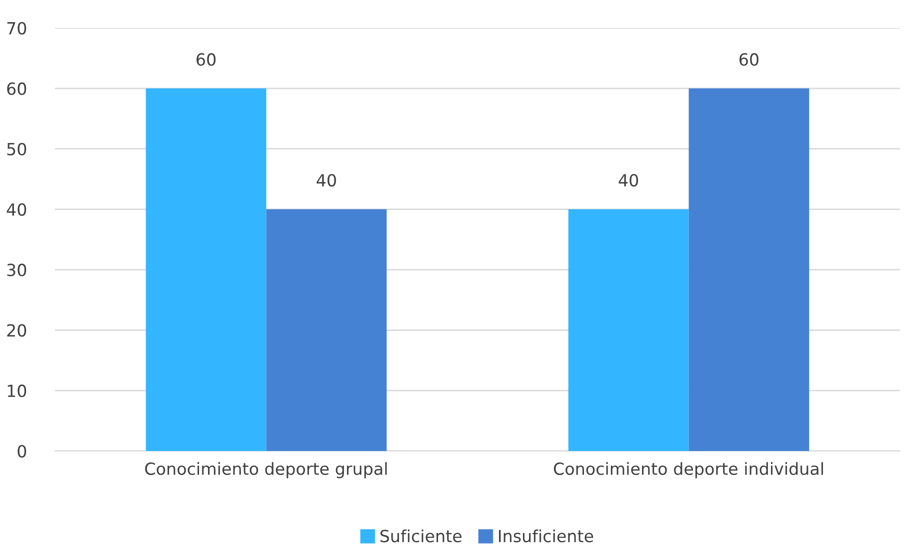 This screenshot has height=544, width=912. I want to click on y-tick-label: 30, so click(16, 270).